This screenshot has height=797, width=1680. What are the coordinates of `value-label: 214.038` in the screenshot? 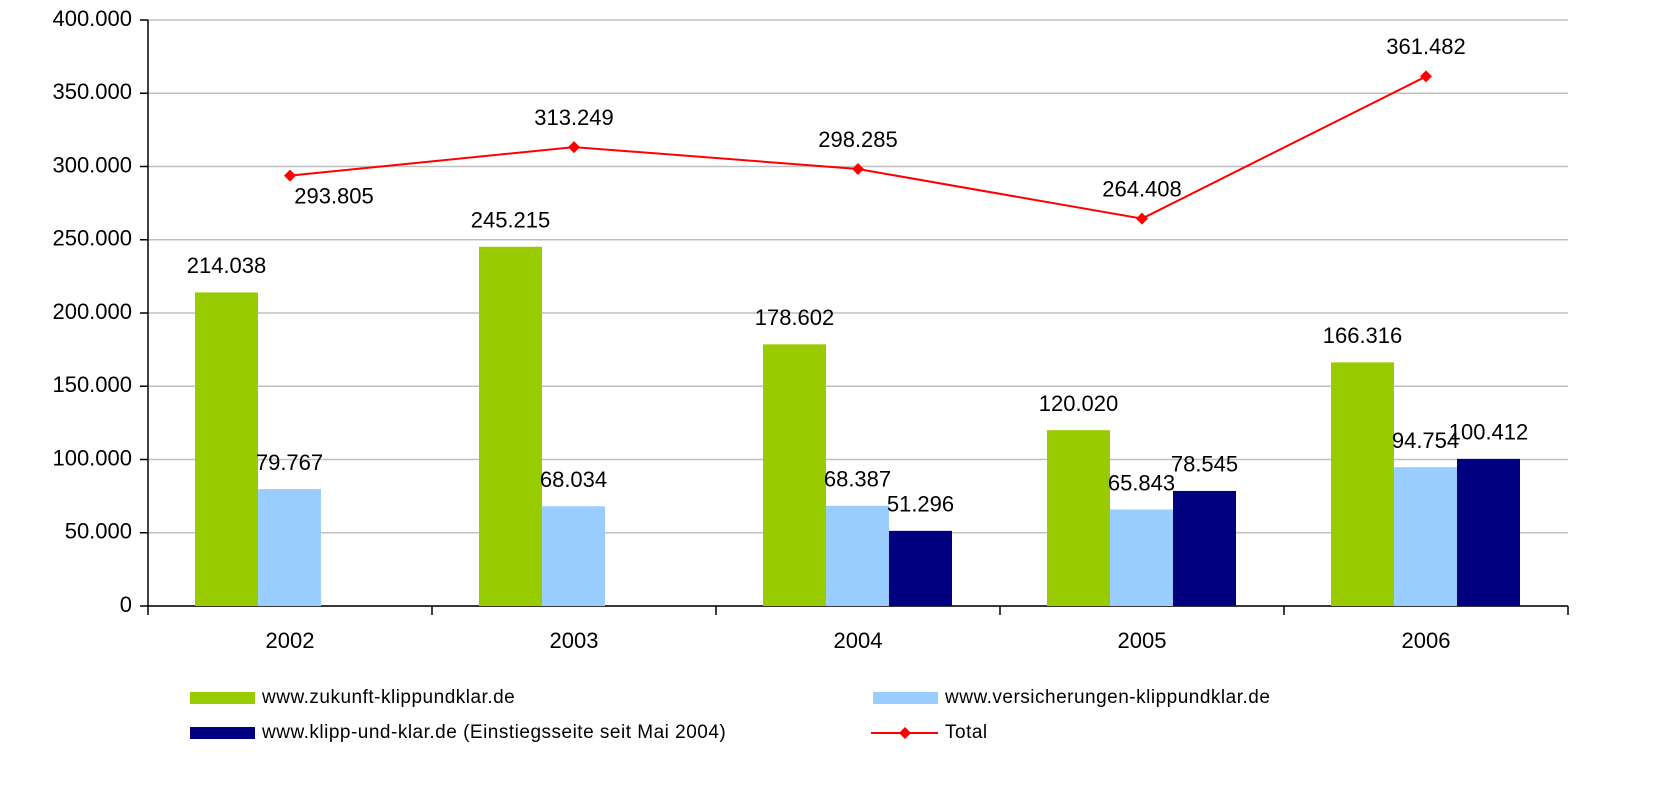 It's located at (227, 265).